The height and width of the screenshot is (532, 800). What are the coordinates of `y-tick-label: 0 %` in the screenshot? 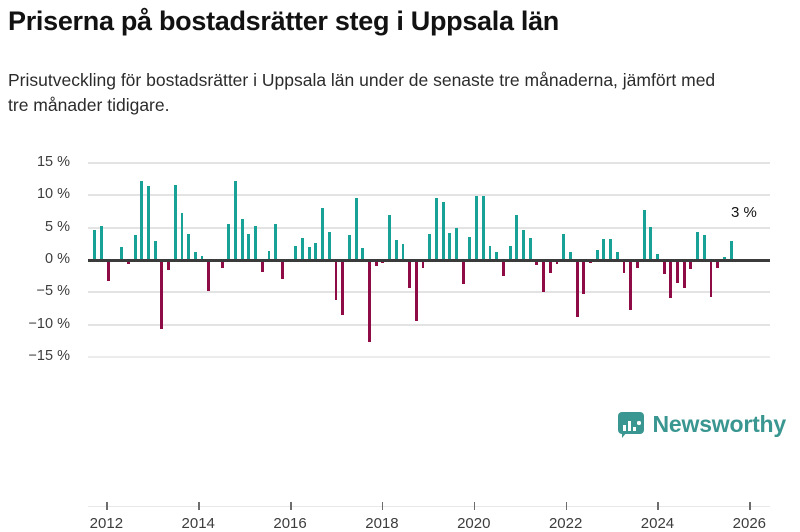 It's located at (57, 259).